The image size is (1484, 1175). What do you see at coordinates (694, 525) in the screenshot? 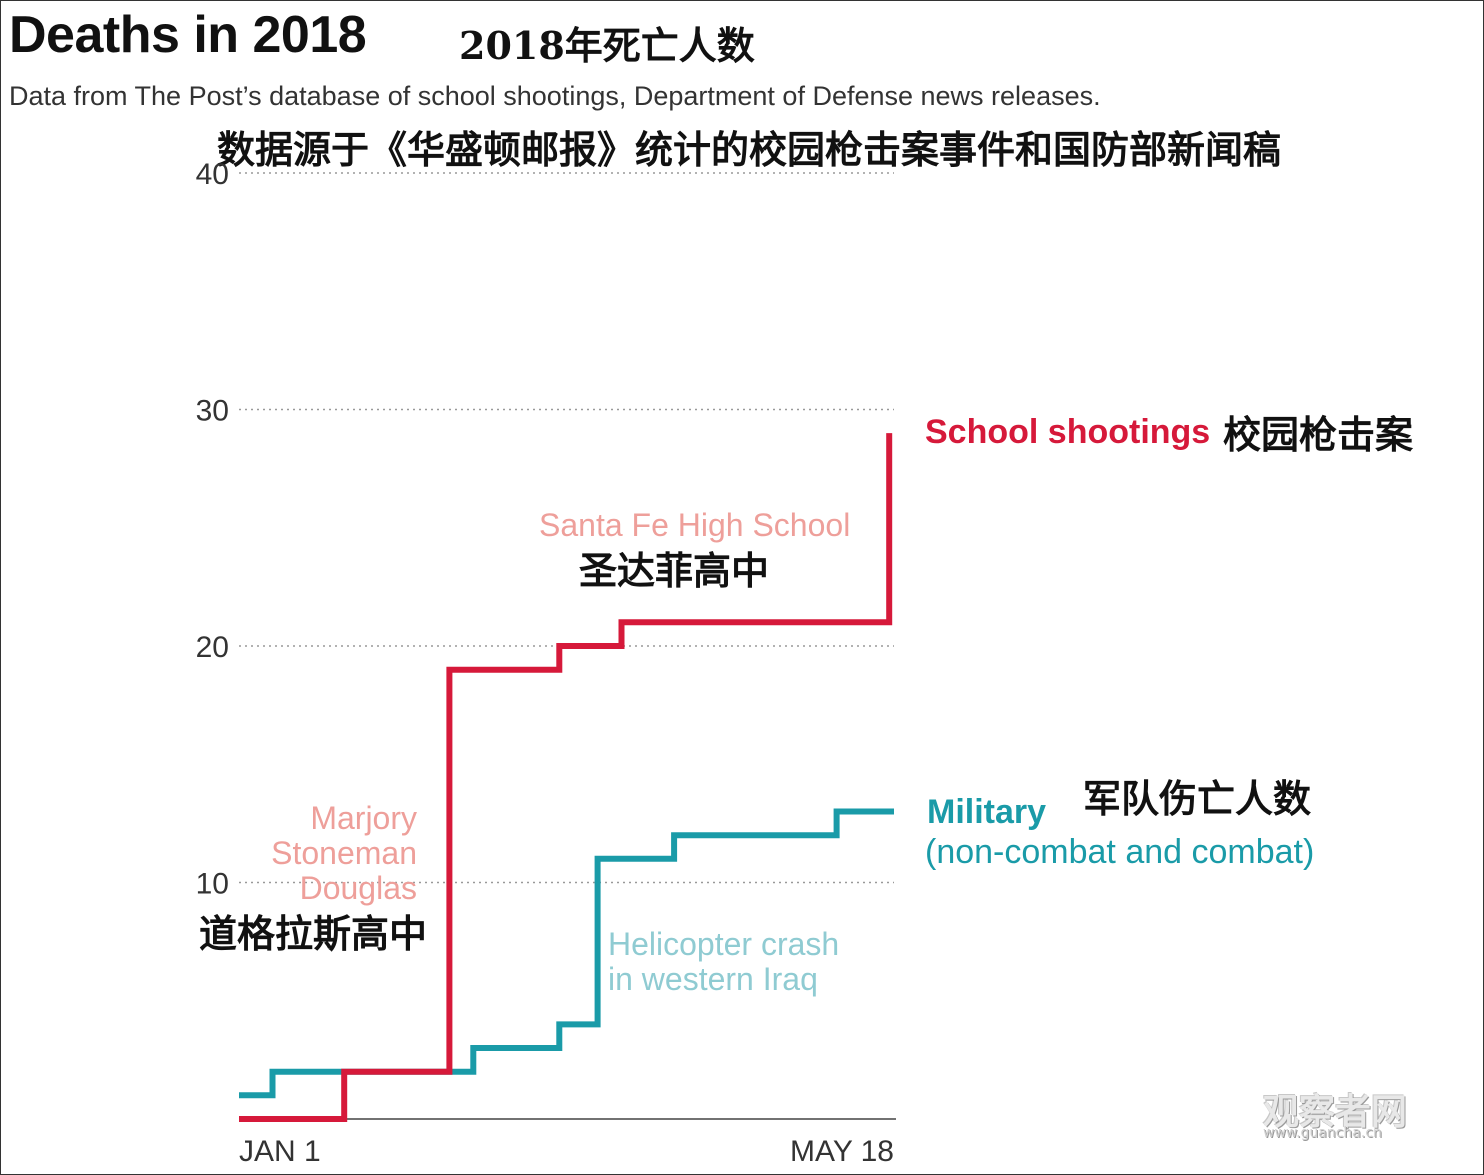
I see `annotation-santa-fe: Santa Fe High School` at bounding box center [694, 525].